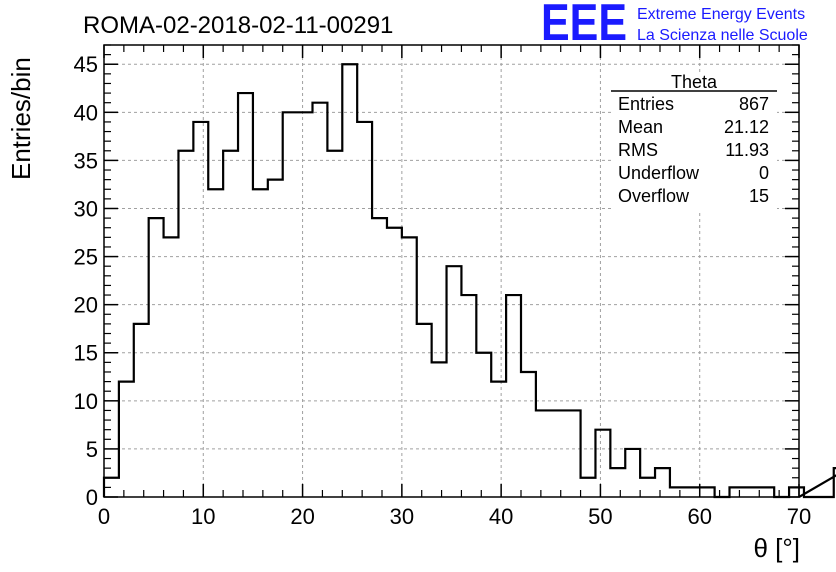 The width and height of the screenshot is (836, 572). What do you see at coordinates (86, 64) in the screenshot?
I see `y-tick-label: 45` at bounding box center [86, 64].